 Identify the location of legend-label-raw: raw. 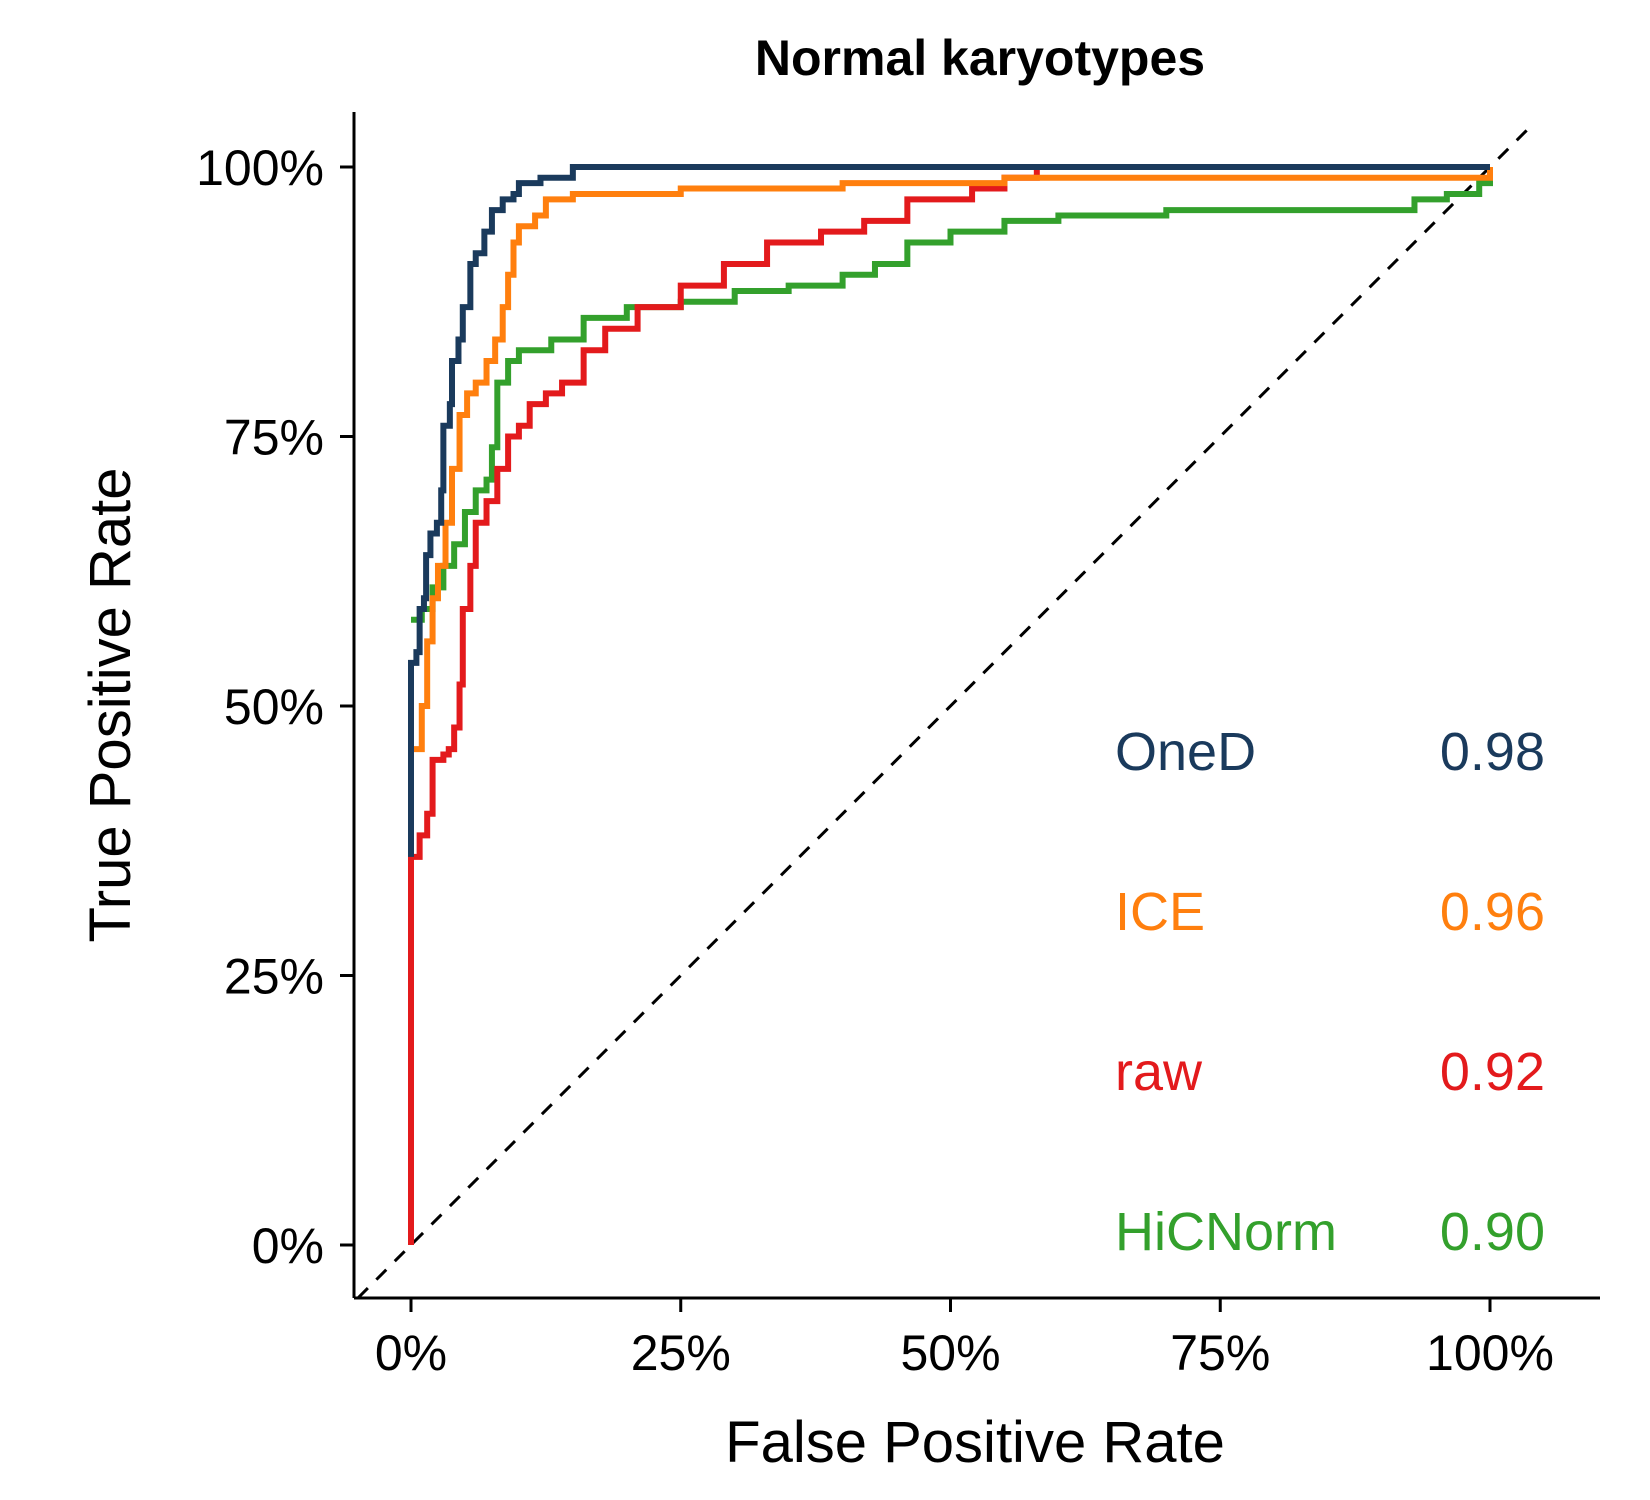
(1159, 1072).